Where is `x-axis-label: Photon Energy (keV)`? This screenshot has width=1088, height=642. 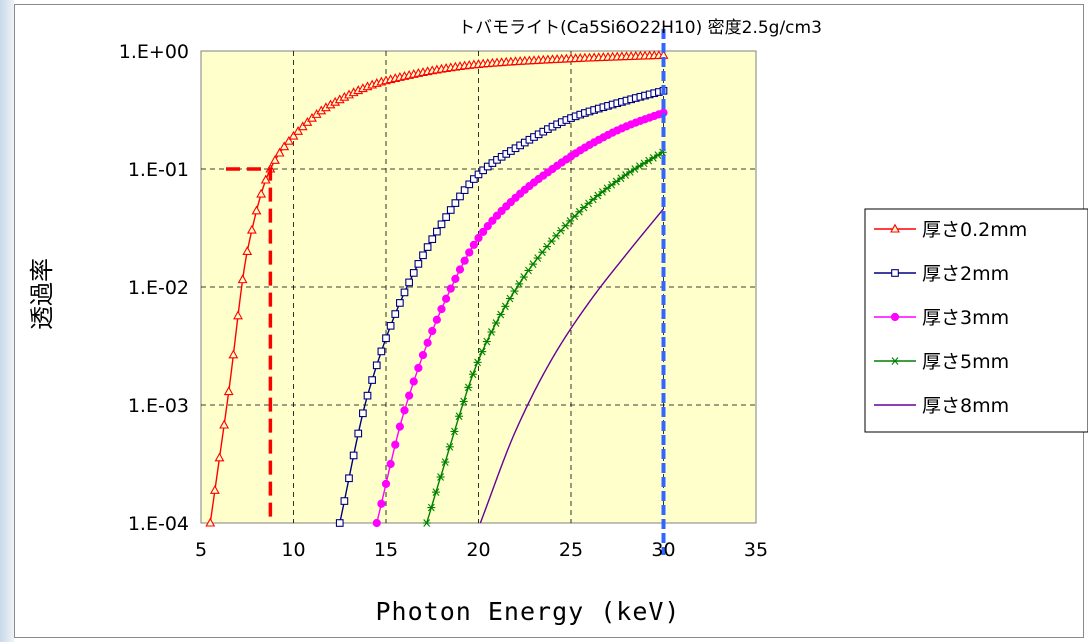
x-axis-label: Photon Energy (keV) is located at coordinates (528, 611).